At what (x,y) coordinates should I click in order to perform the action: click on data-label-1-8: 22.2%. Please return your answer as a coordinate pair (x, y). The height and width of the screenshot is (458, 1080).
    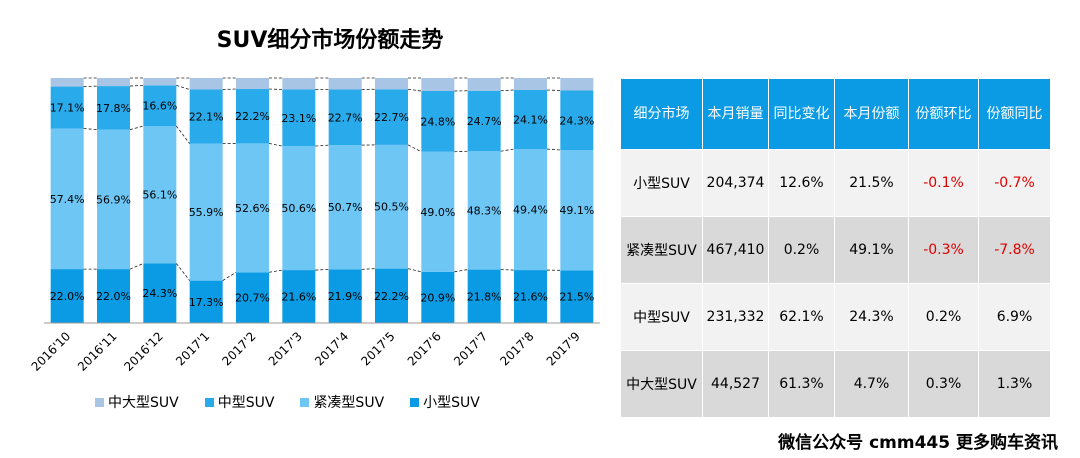
    Looking at the image, I should click on (391, 296).